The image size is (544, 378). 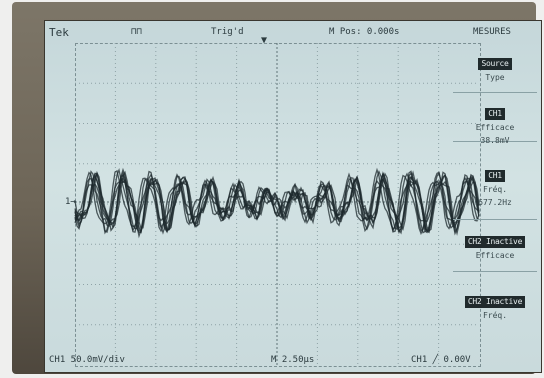 I want to click on menu-button-ch2-rms: CH2 Inactive Efficace, so click(x=495, y=245).